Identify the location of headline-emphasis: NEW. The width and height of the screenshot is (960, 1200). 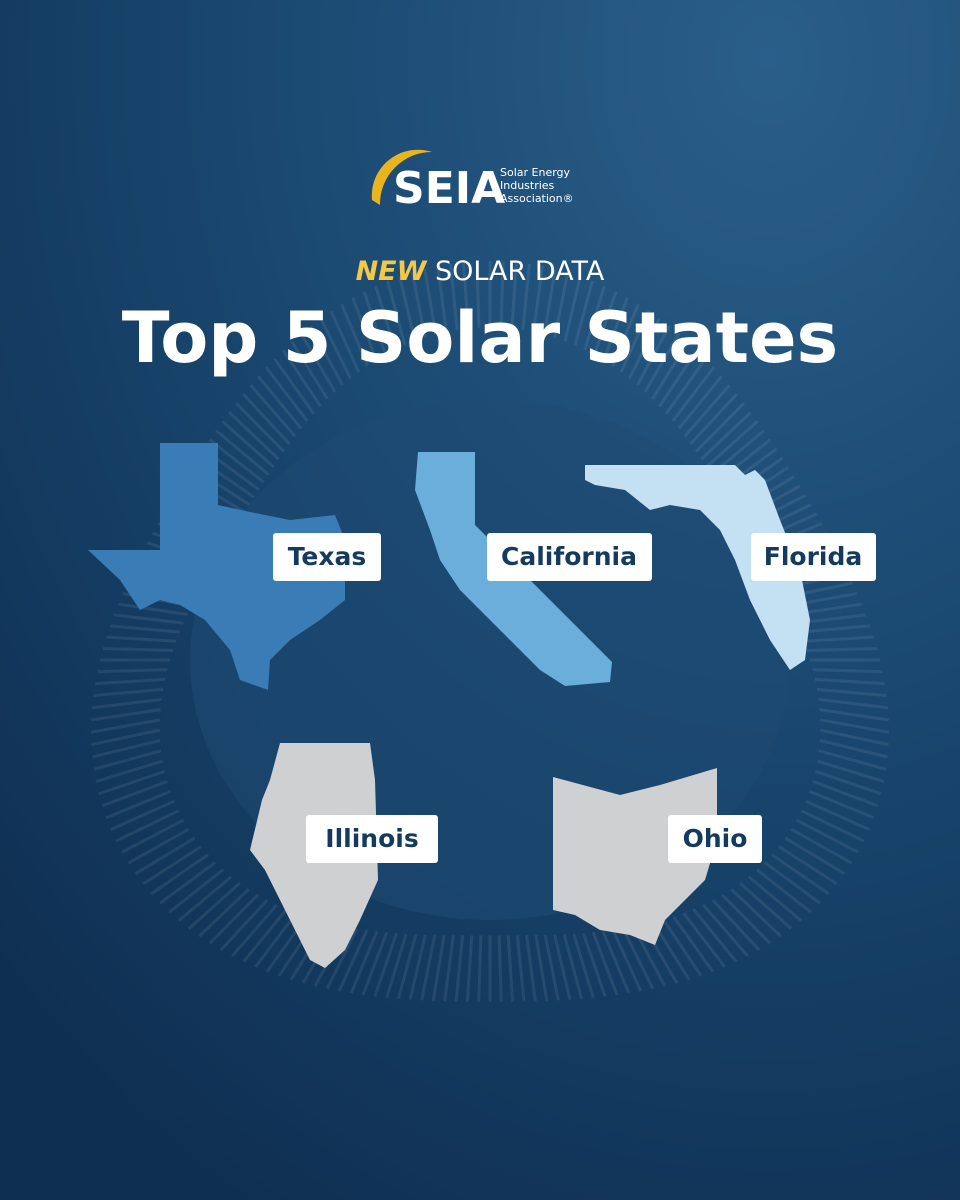
(392, 271).